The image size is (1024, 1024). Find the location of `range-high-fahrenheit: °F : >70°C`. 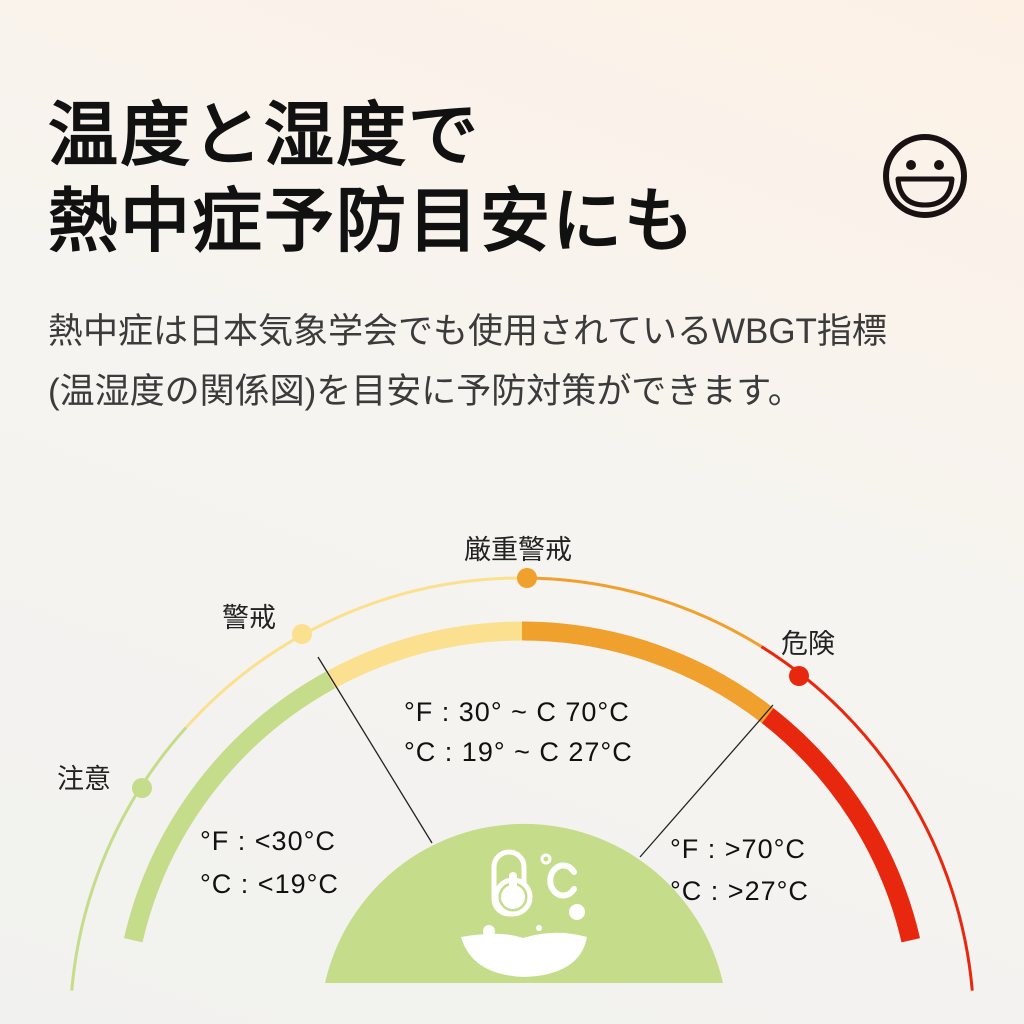

range-high-fahrenheit: °F : >70°C is located at coordinates (738, 849).